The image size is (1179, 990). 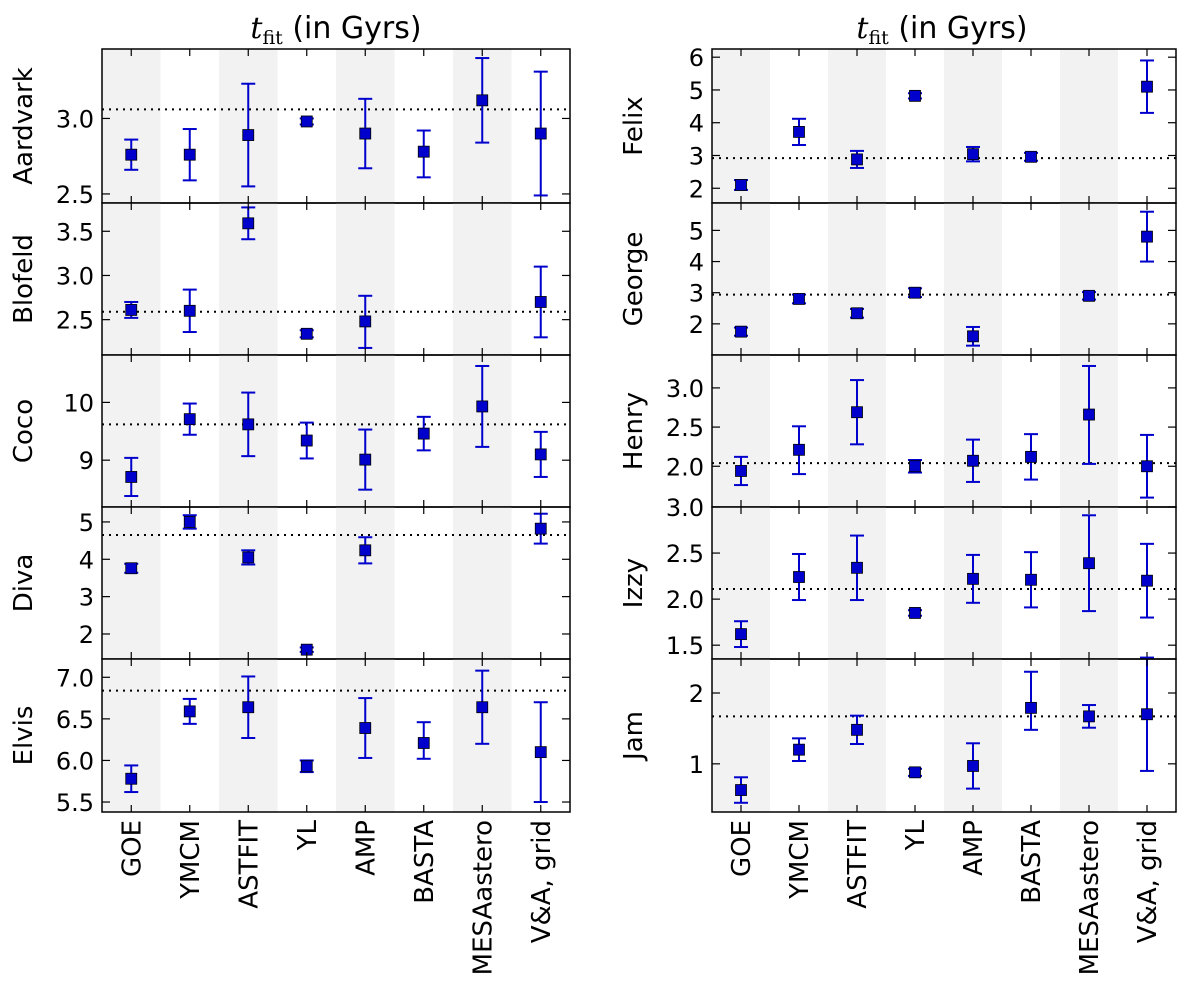 What do you see at coordinates (974, 848) in the screenshot?
I see `x-category-label: AMP` at bounding box center [974, 848].